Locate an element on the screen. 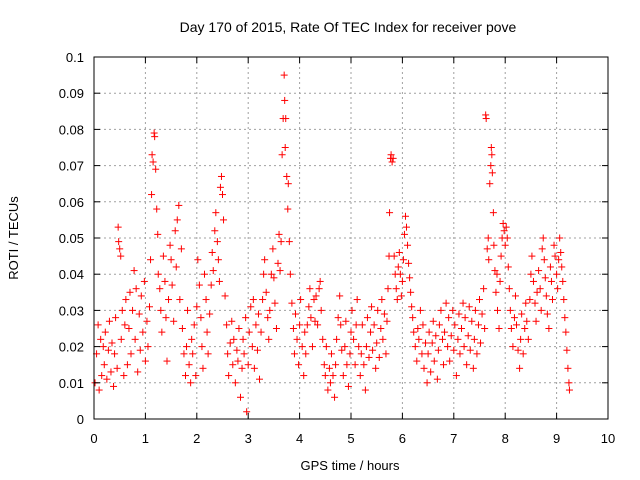 The width and height of the screenshot is (640, 480). y-tick-label: 0.06 is located at coordinates (71, 202).